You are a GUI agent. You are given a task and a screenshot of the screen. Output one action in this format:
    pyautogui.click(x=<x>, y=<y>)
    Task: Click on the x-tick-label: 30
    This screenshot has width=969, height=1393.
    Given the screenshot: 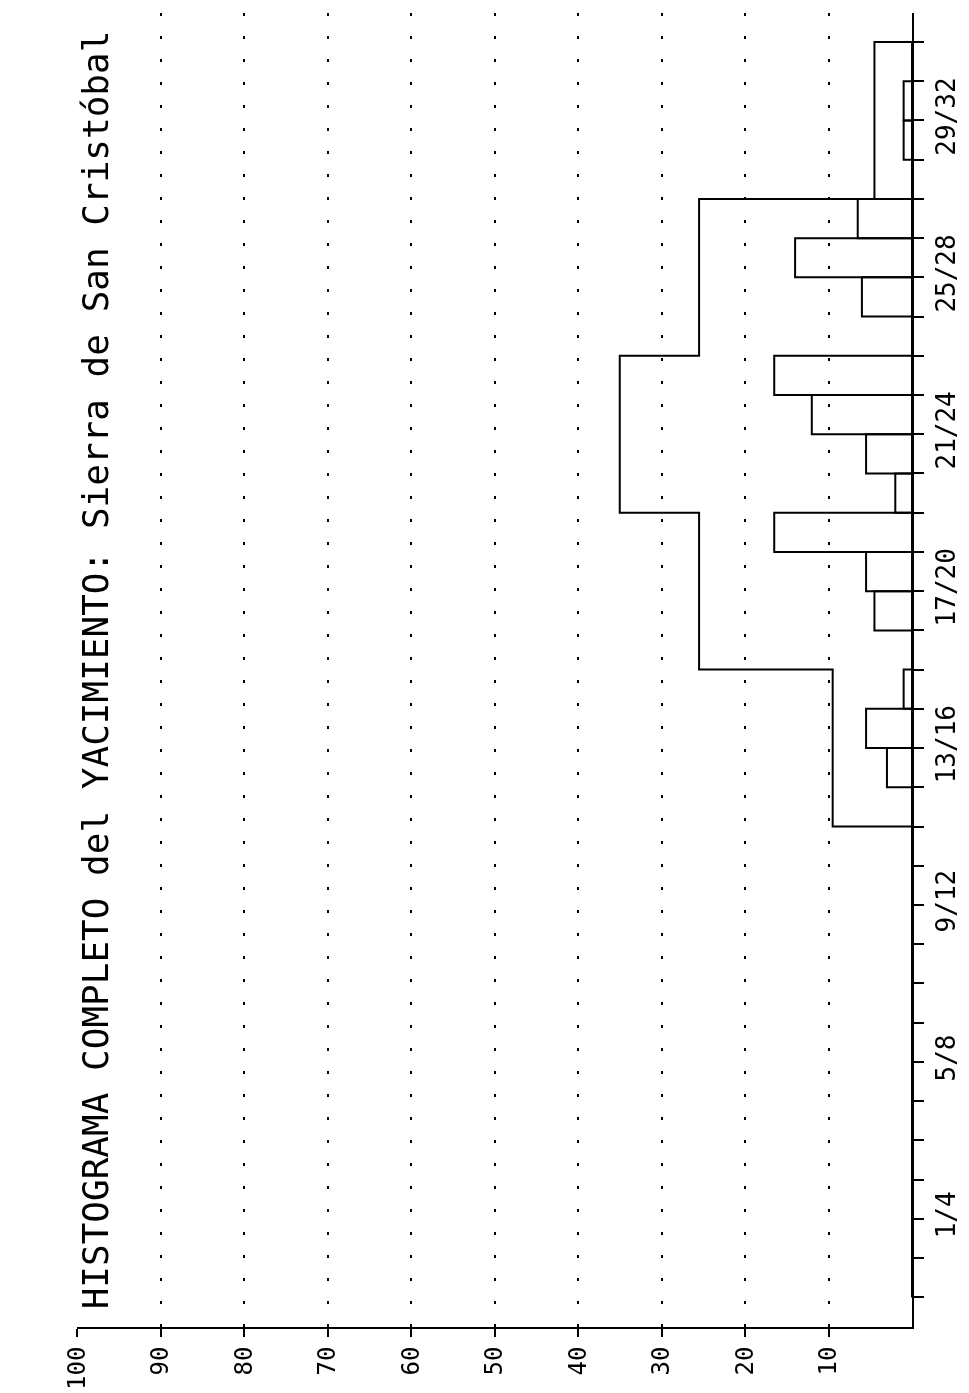 What is the action you would take?
    pyautogui.click(x=661, y=1361)
    